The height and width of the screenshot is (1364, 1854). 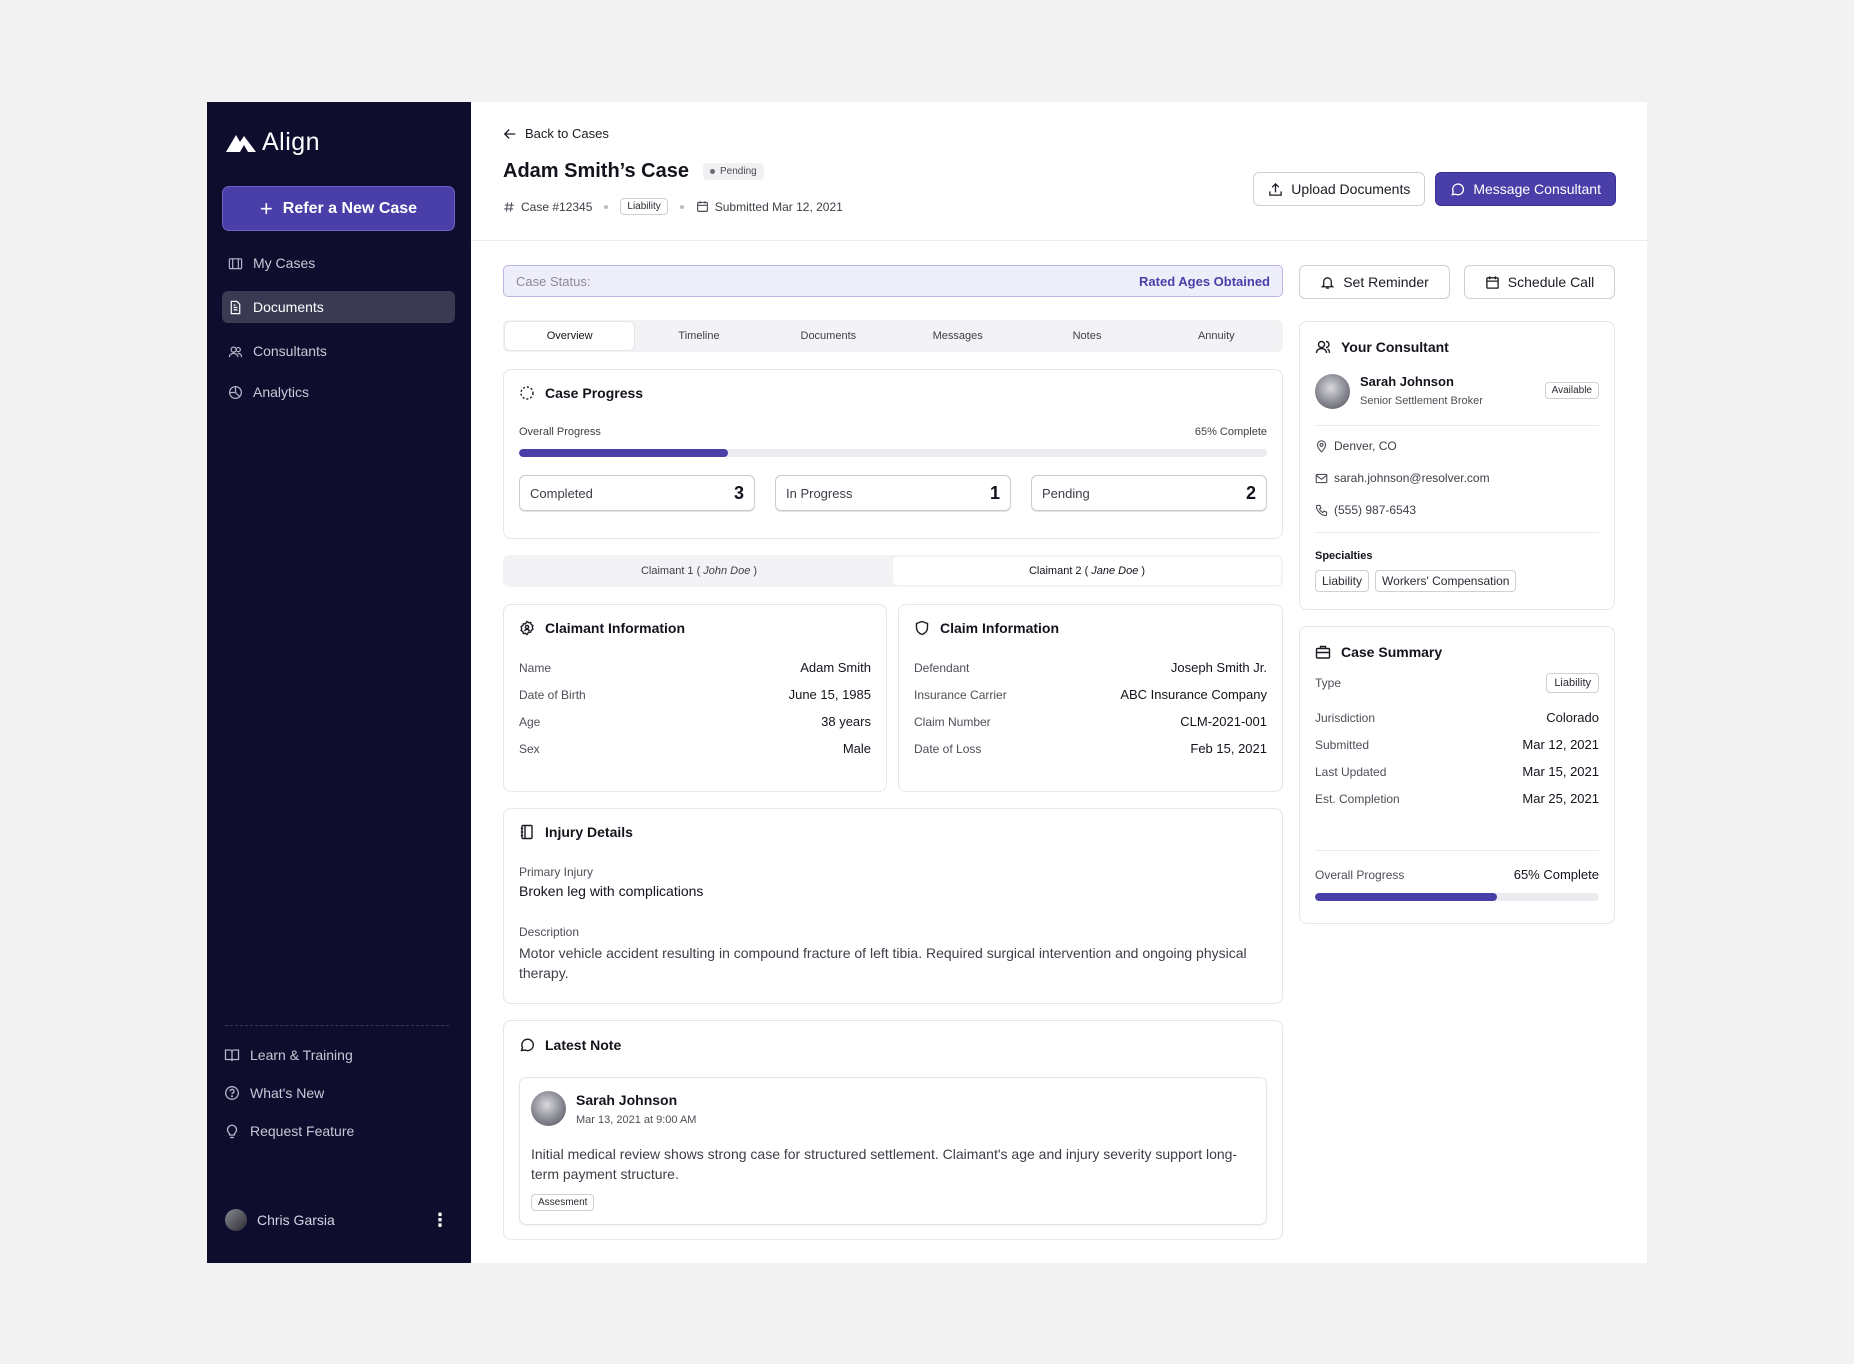 What do you see at coordinates (552, 694) in the screenshot?
I see `info-key: Date of Birth` at bounding box center [552, 694].